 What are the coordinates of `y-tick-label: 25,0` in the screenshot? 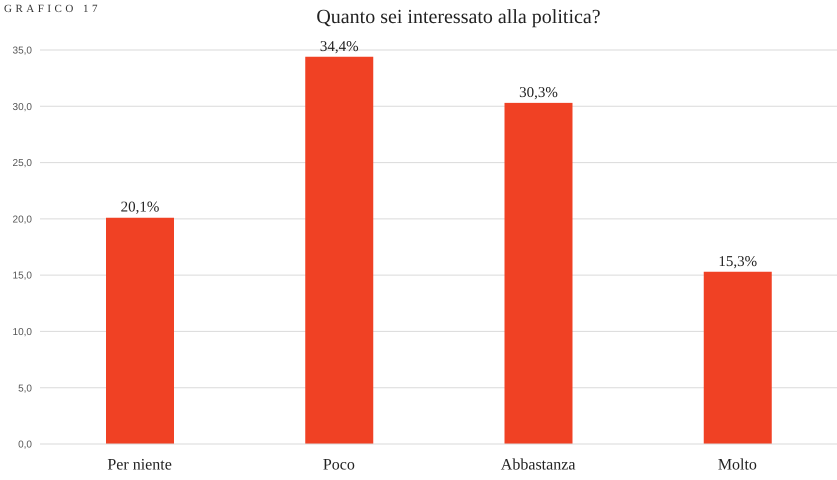 It's located at (22, 164).